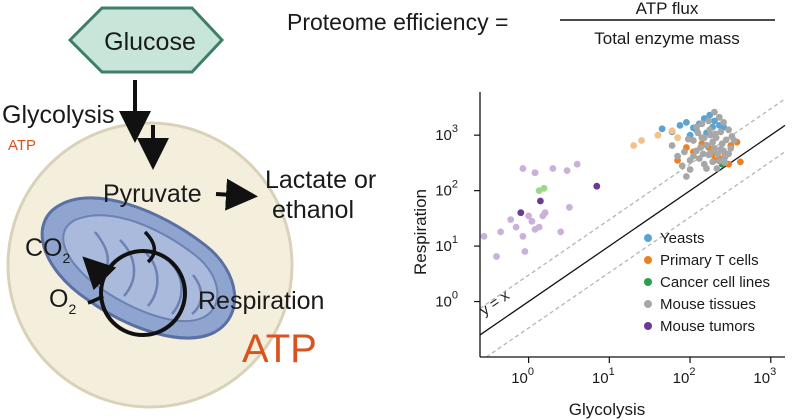 The image size is (800, 419). Describe the element at coordinates (495, 303) in the screenshot. I see `identity-line-label: y = x` at that location.